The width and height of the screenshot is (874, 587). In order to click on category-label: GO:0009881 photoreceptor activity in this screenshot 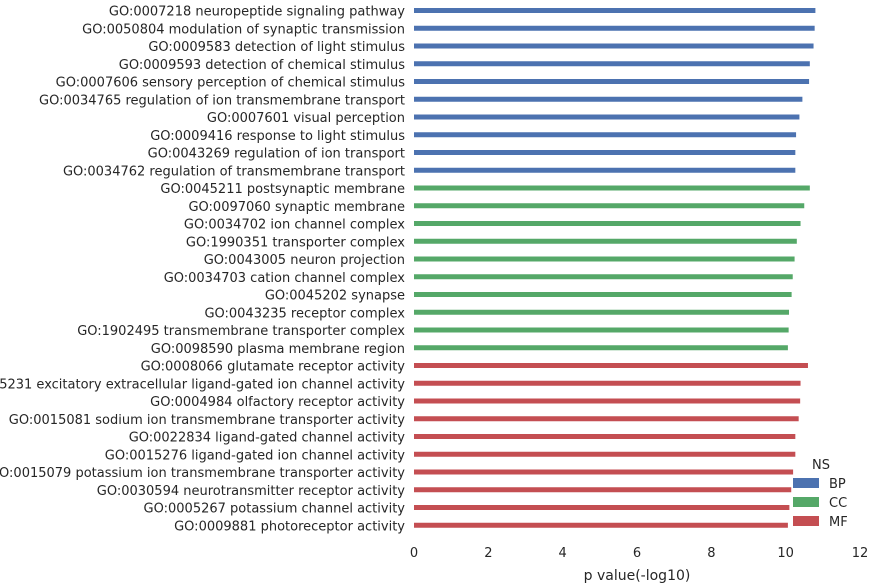, I will do `click(289, 526)`.